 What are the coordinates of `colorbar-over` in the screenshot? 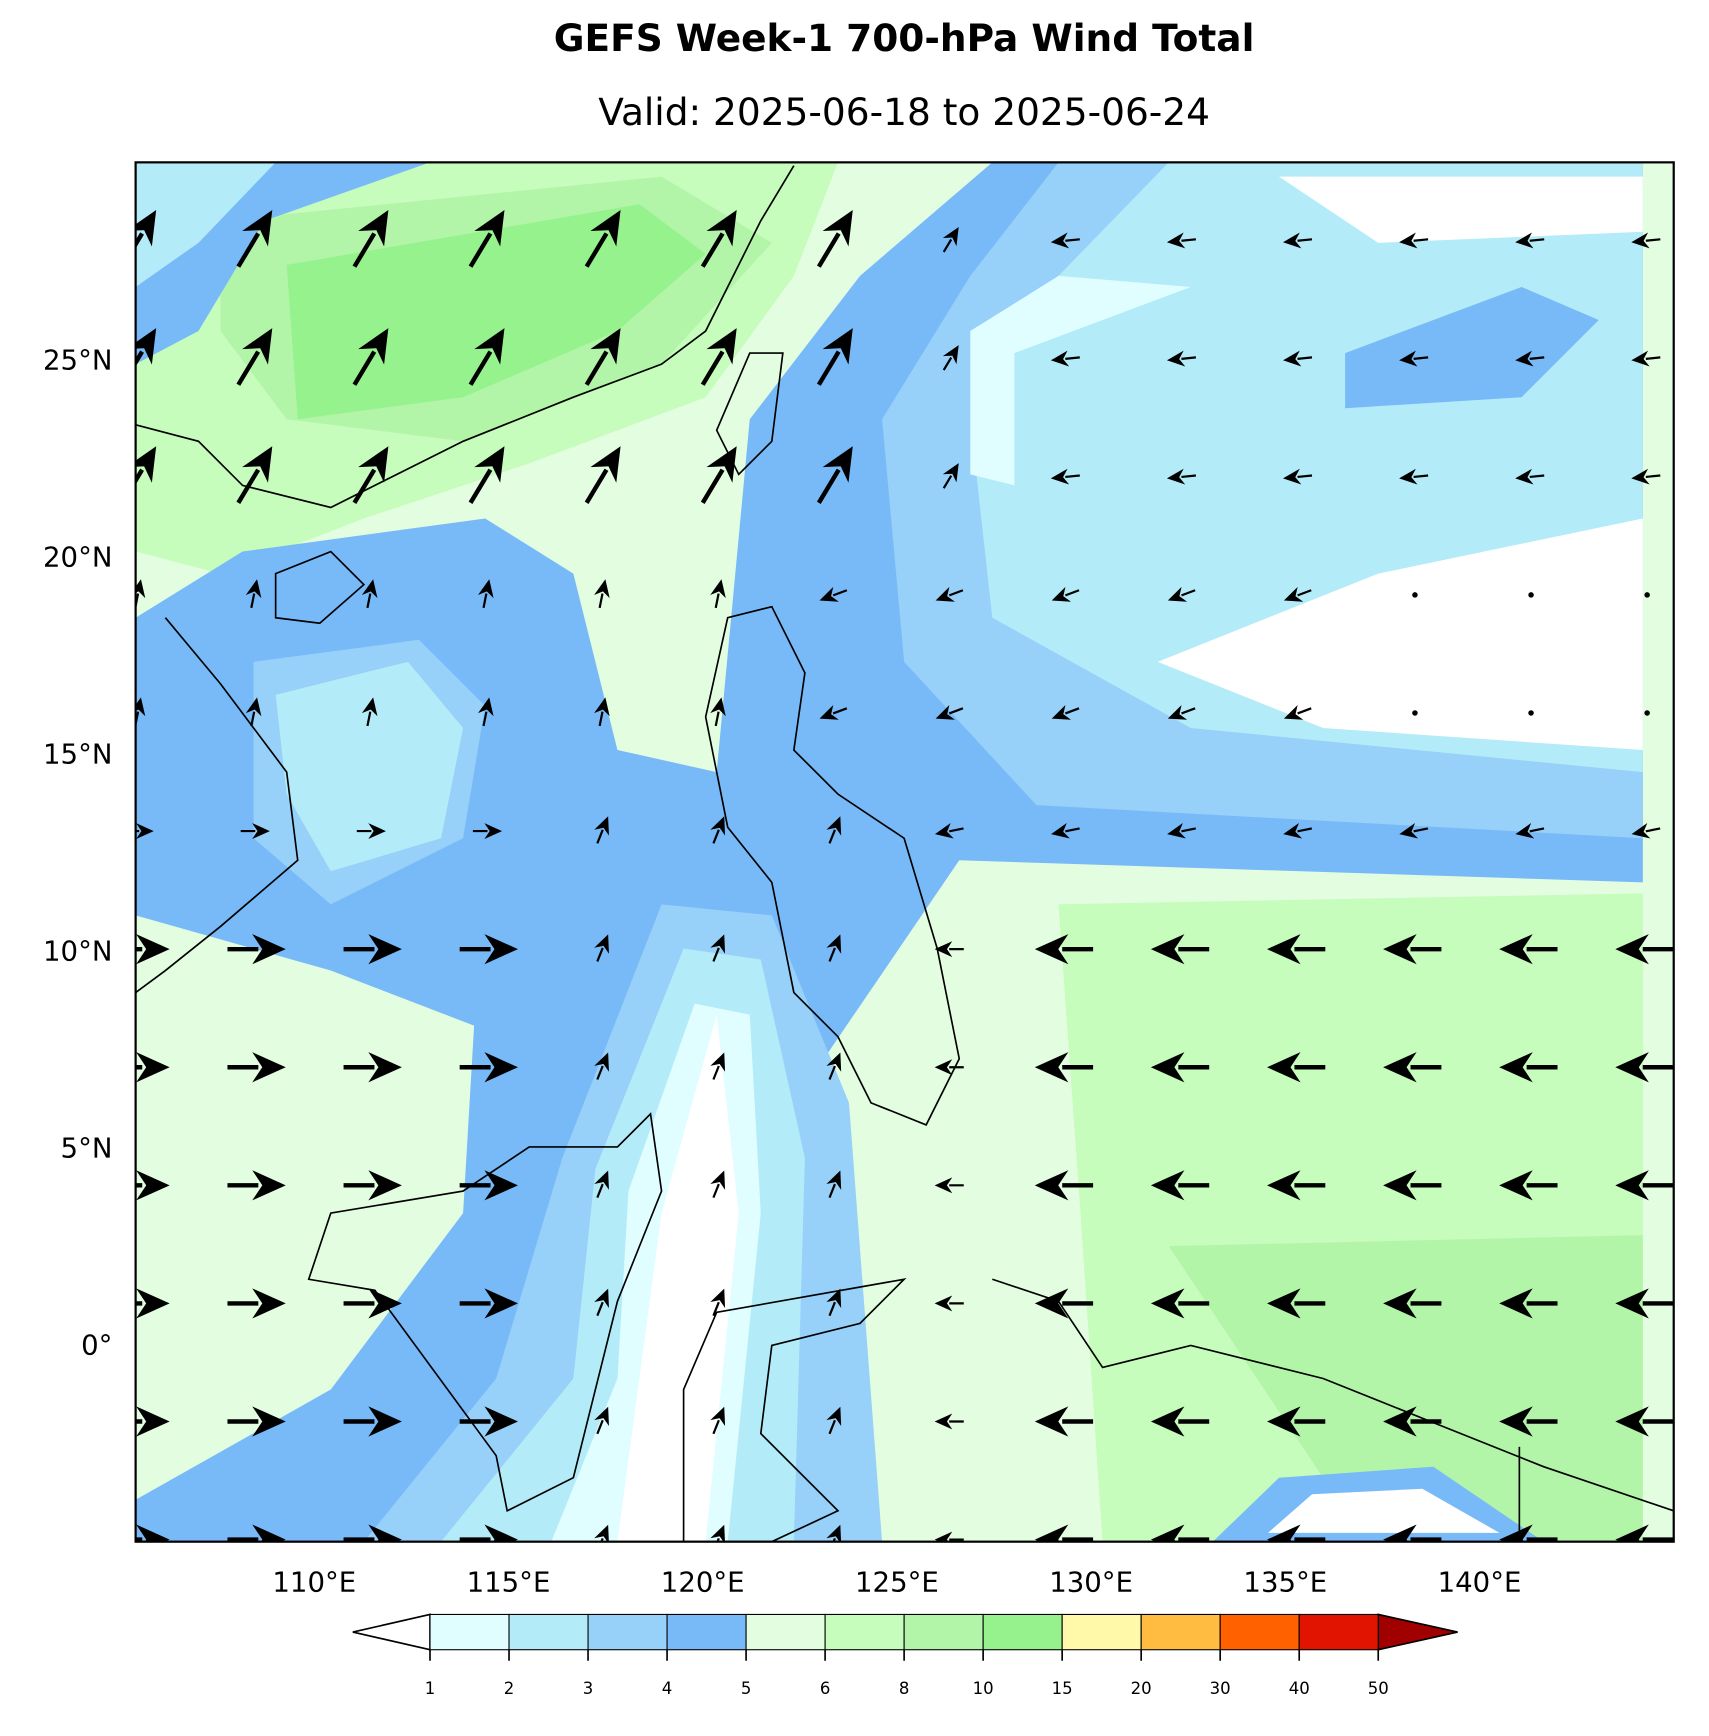 It's located at (1417, 1632).